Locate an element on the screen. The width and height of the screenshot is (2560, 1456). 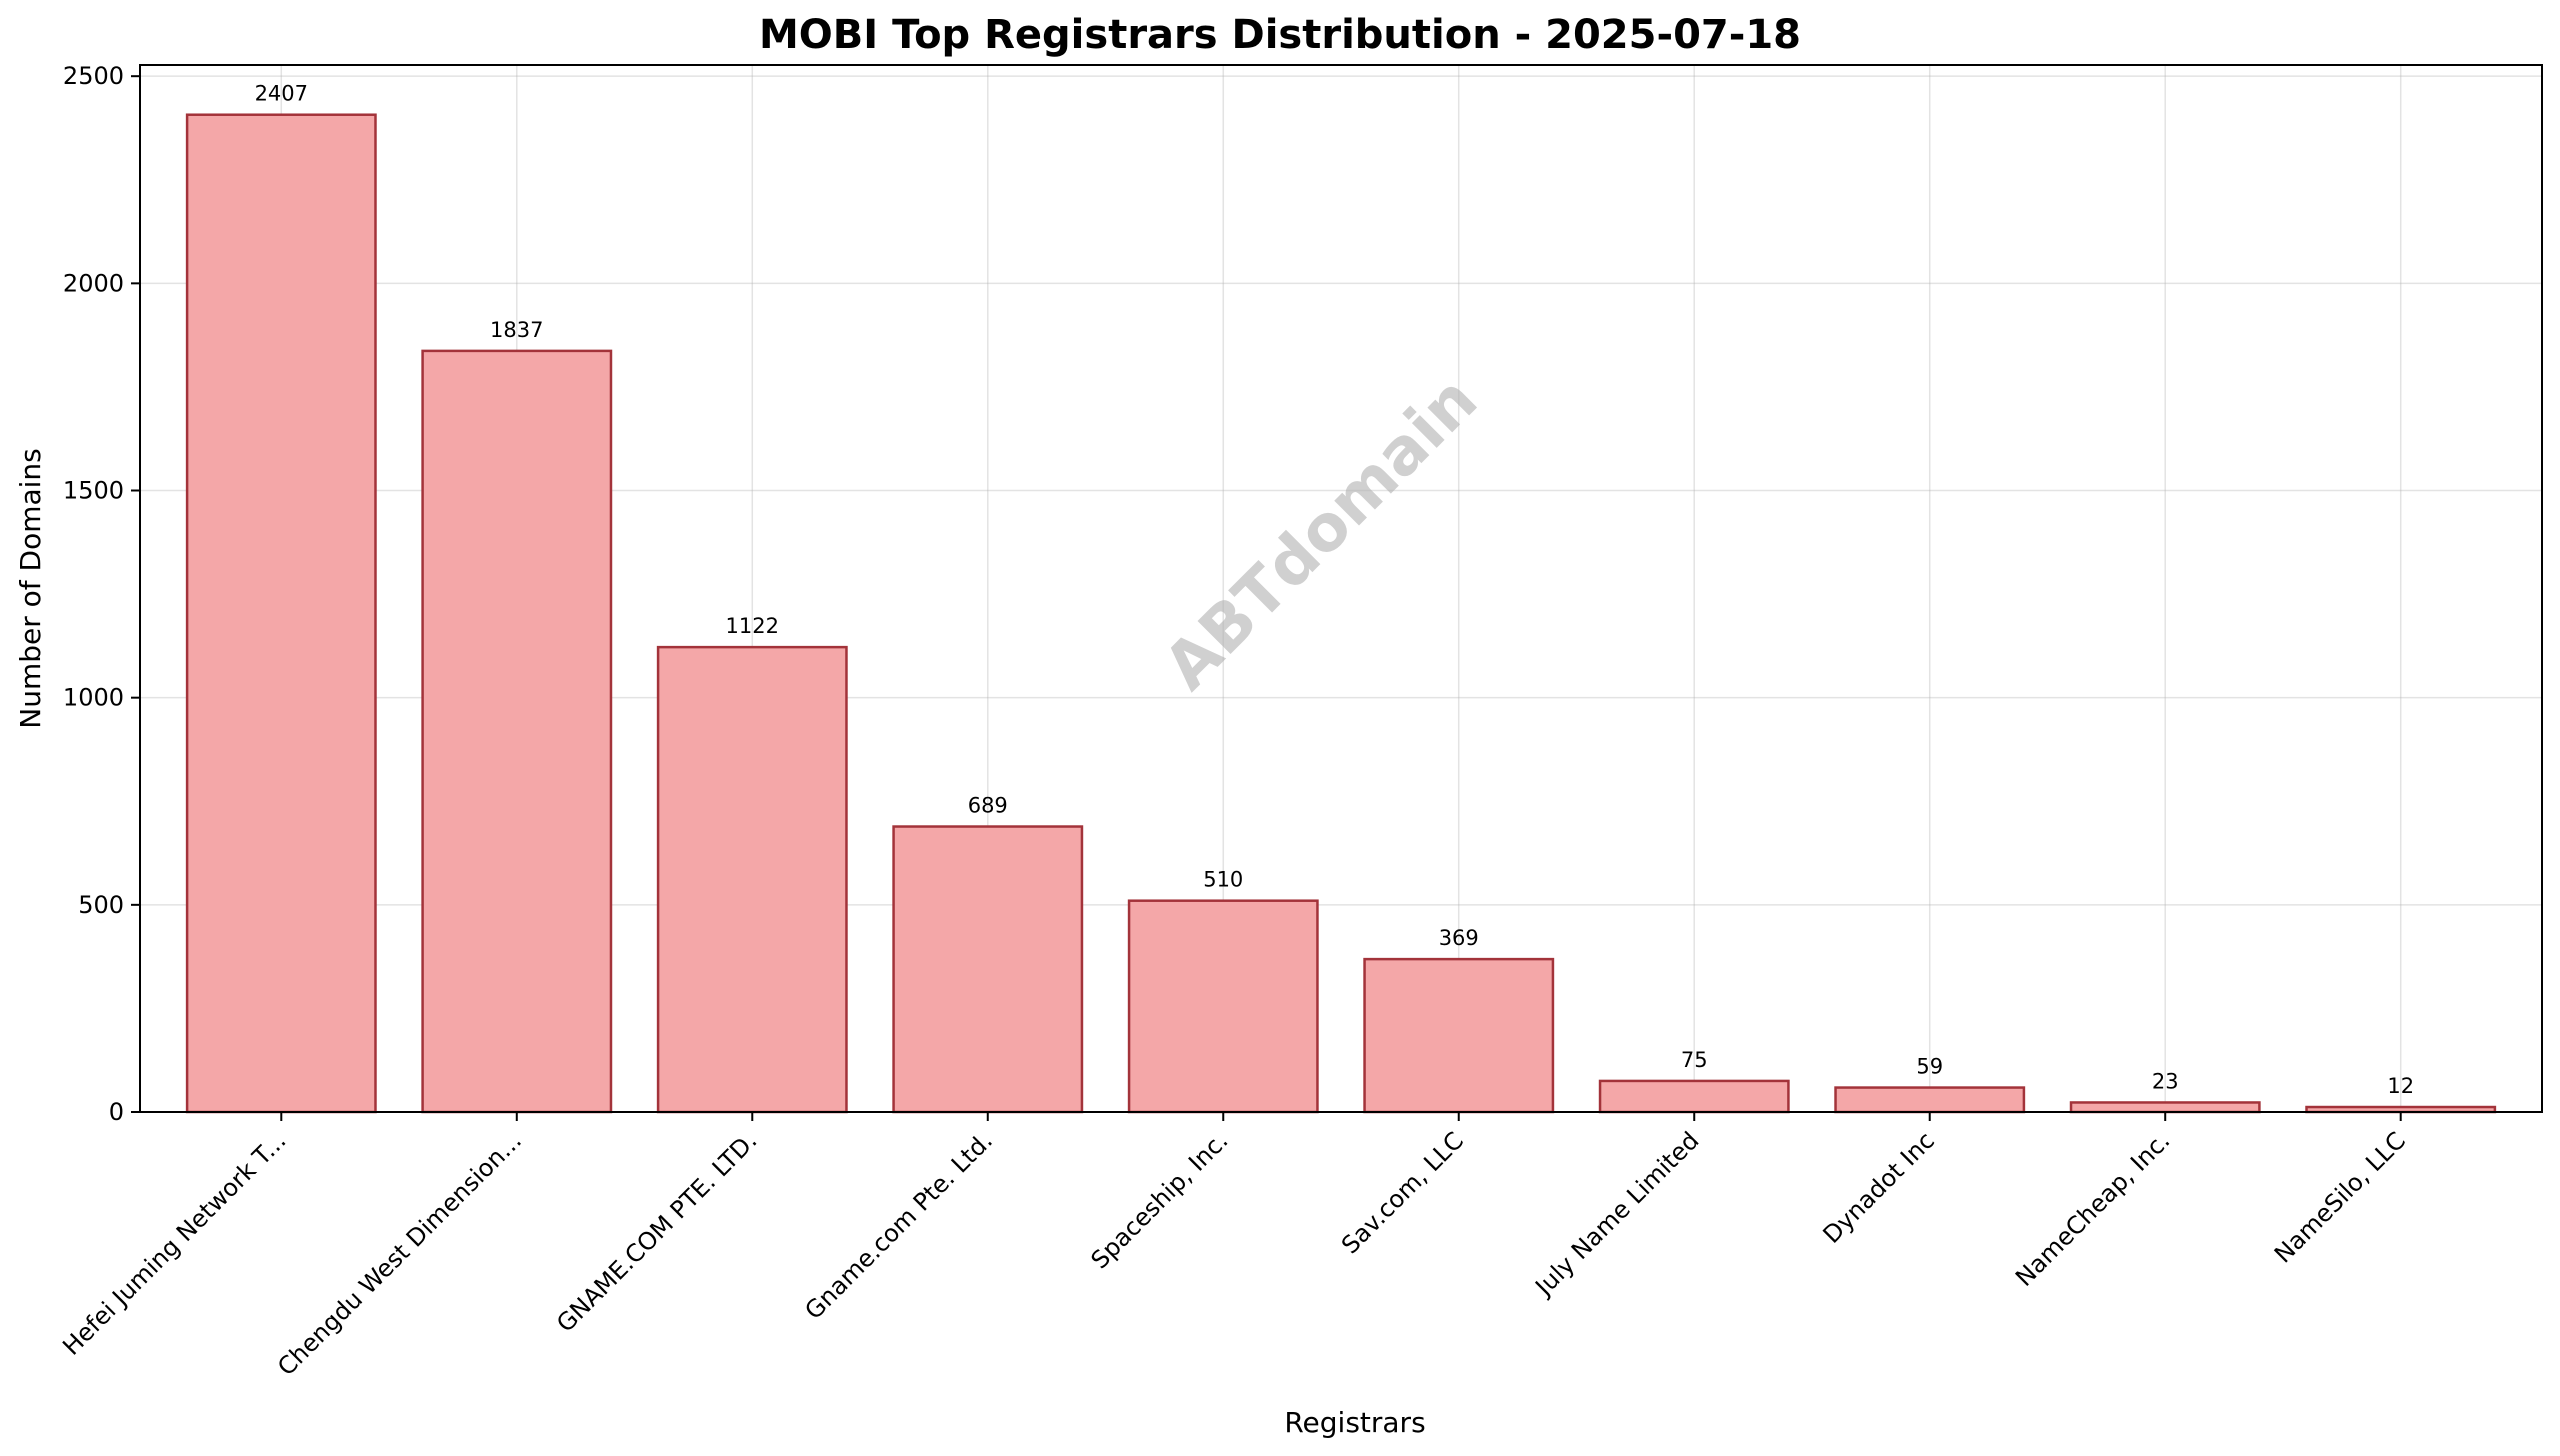
bar-data-label: 1837 is located at coordinates (516, 330).